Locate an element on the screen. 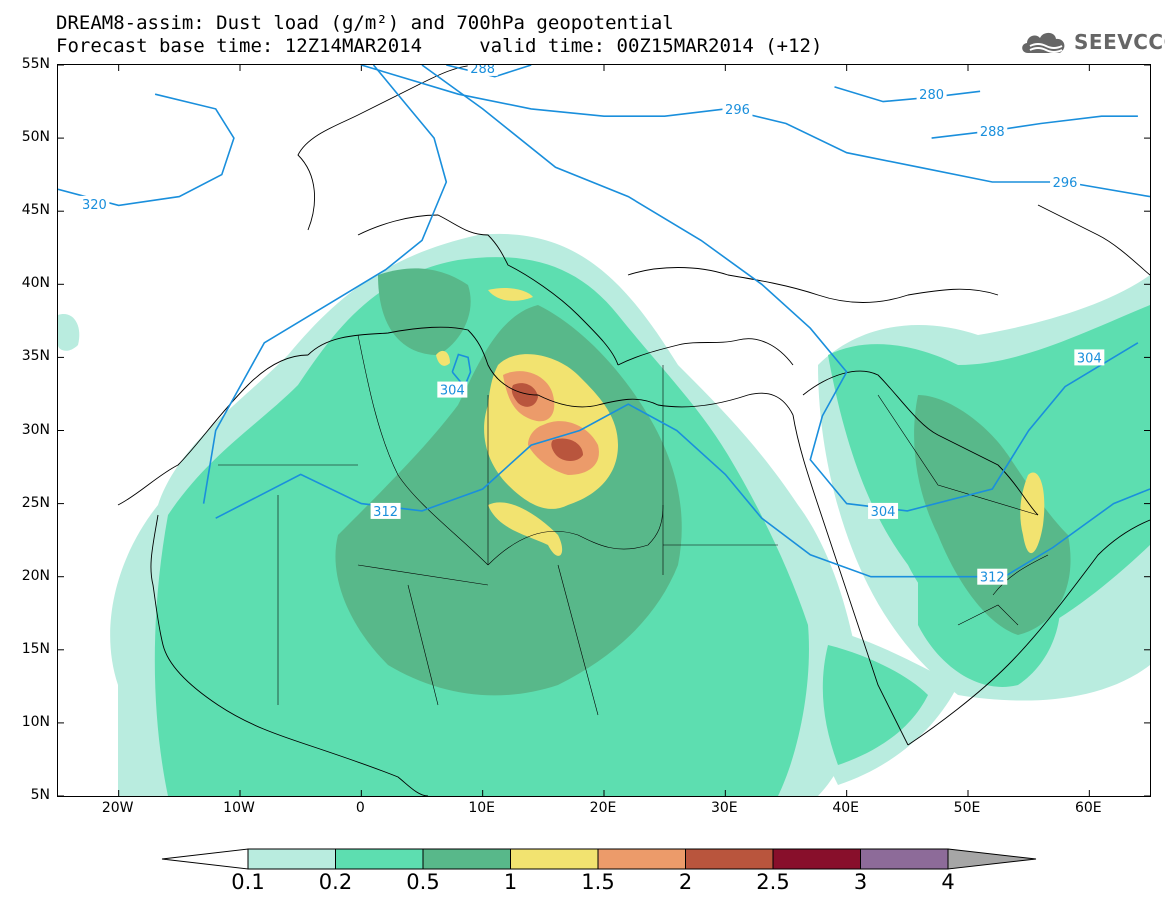  lat-tick-label: 55N is located at coordinates (35, 64).